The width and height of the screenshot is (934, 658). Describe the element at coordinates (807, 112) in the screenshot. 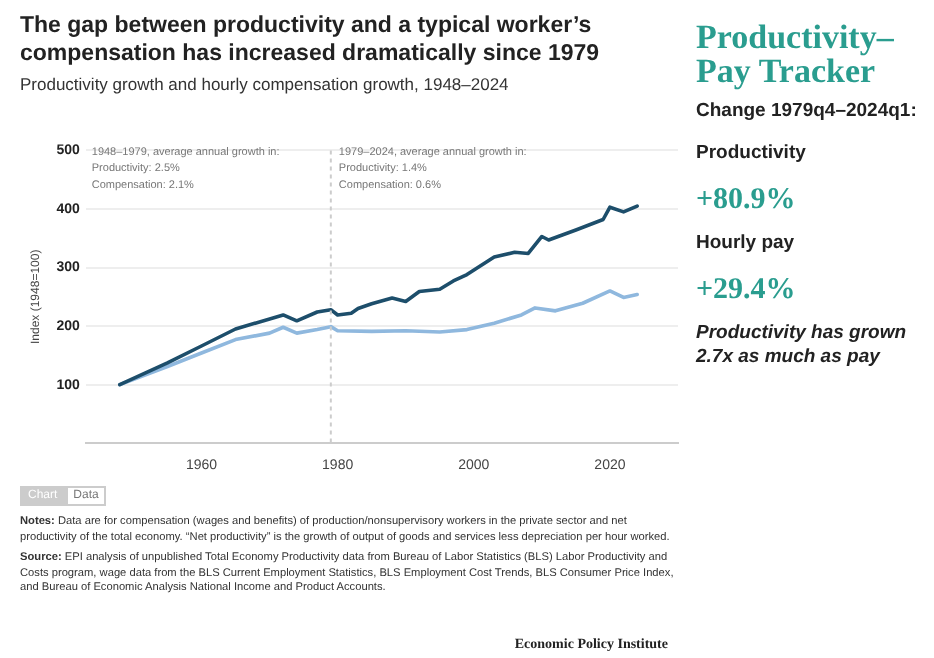

I see `text: Change 1979q4–2024q1:` at that location.